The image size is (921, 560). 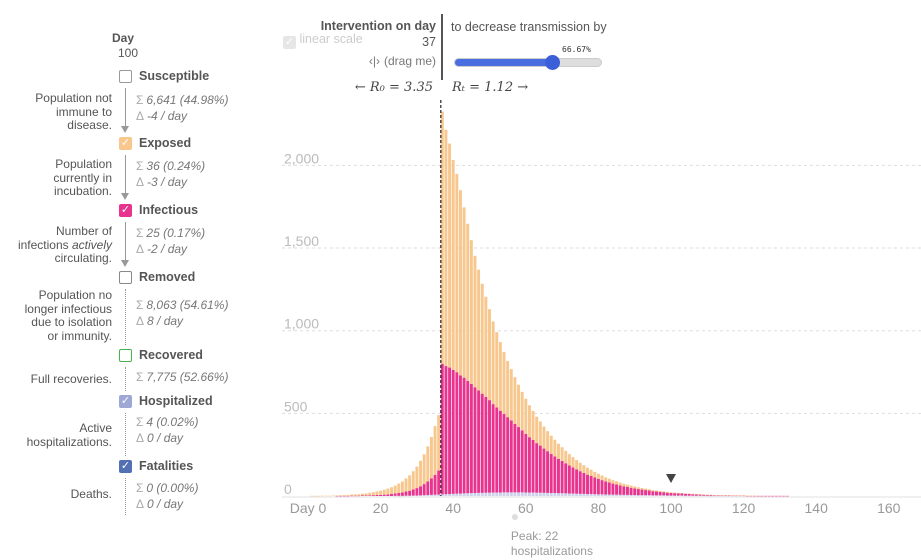 What do you see at coordinates (125, 355) in the screenshot?
I see `checkbox-recovered` at bounding box center [125, 355].